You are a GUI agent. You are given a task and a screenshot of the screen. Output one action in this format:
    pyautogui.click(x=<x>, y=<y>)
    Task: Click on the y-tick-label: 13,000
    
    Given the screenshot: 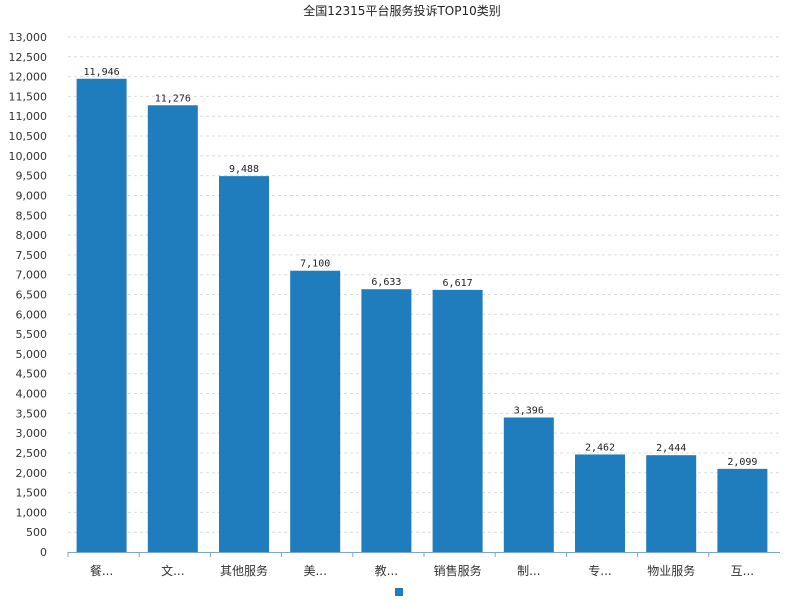 What is the action you would take?
    pyautogui.click(x=28, y=37)
    